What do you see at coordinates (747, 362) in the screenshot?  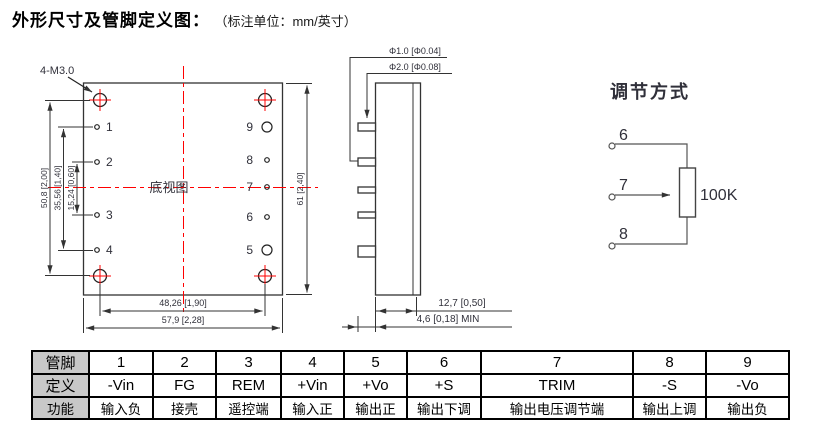 I see `pin-cell: 9` at bounding box center [747, 362].